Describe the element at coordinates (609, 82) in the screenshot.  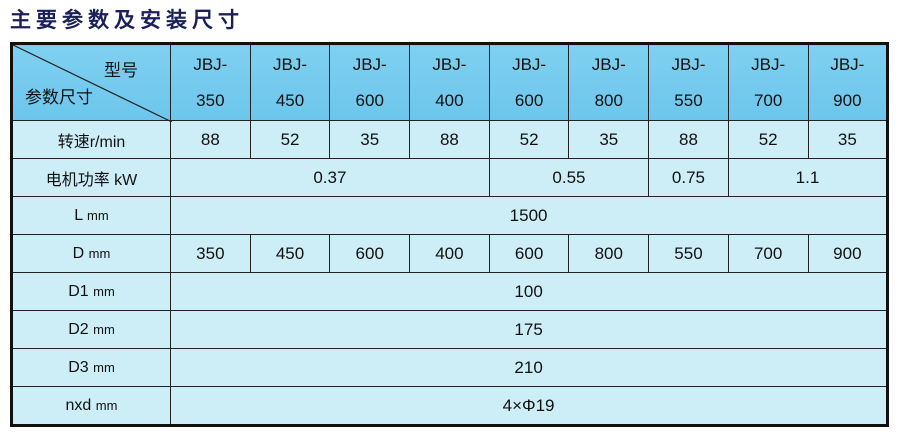
I see `model-header: JBJ- 800` at that location.